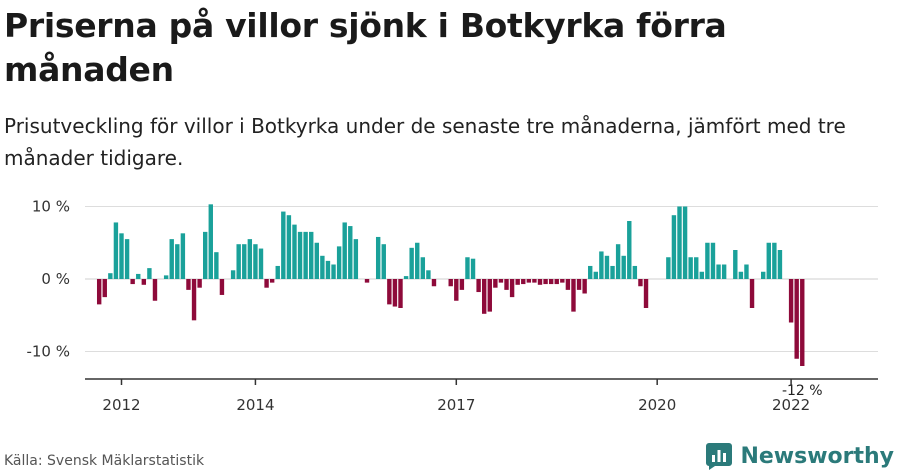 The width and height of the screenshot is (900, 474). I want to click on x-axis: 2012 2014 2017 2020 2022, so click(481, 396).